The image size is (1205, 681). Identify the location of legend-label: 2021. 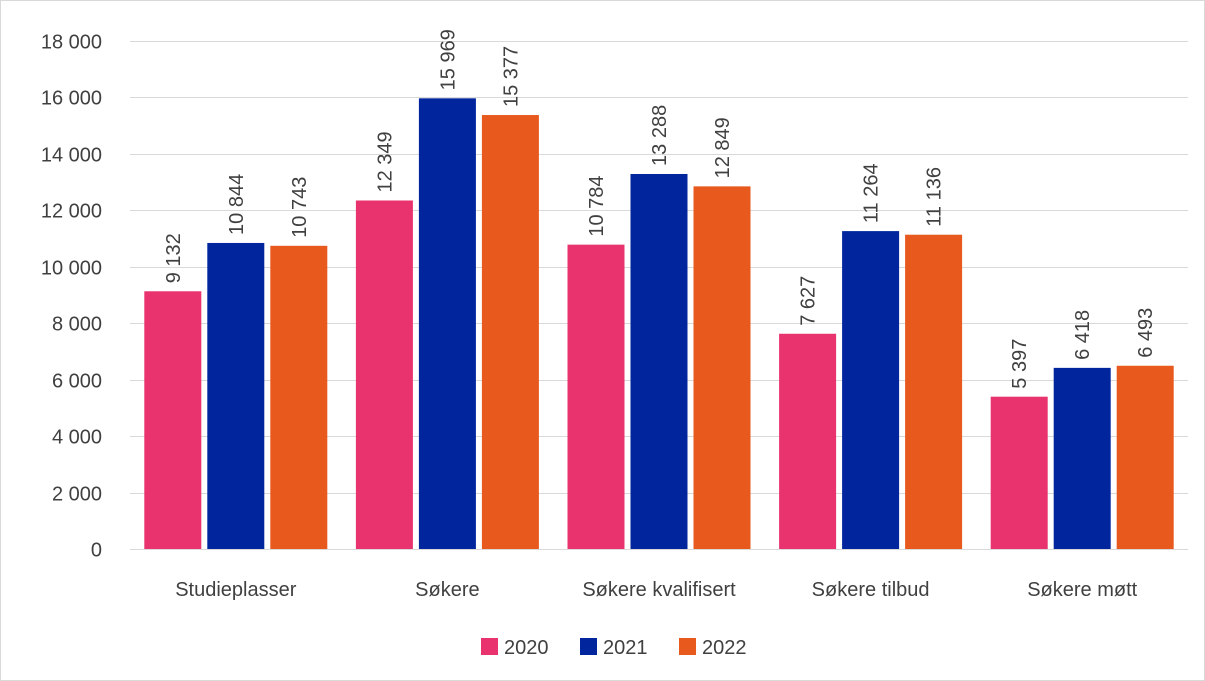
(625, 648).